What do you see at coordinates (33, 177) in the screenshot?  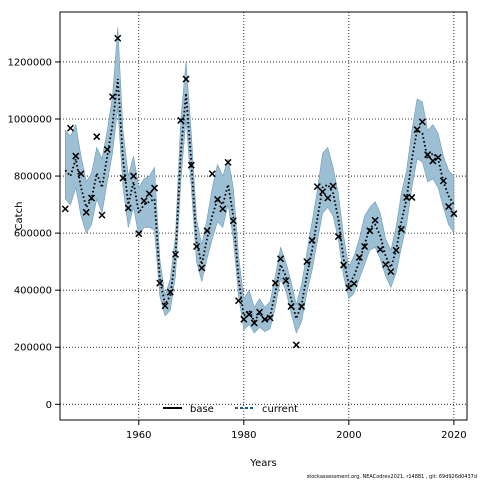 I see `y-tick-label: 800000` at bounding box center [33, 177].